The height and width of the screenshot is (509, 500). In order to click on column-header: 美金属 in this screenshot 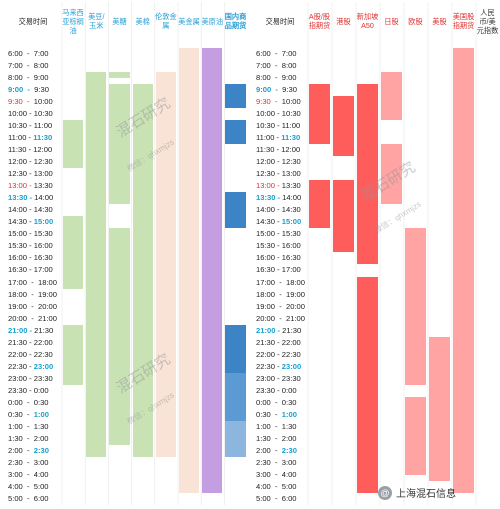, I will do `click(189, 21)`.